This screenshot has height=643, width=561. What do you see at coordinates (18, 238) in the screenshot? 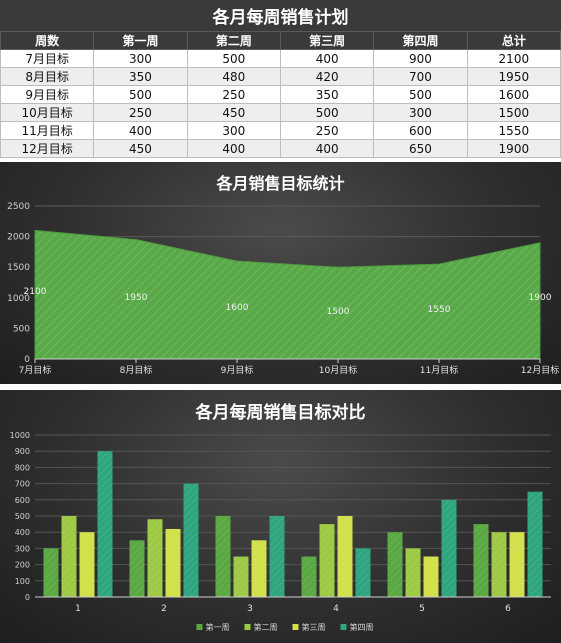
I see `y-tick-label: 2000` at bounding box center [18, 238].